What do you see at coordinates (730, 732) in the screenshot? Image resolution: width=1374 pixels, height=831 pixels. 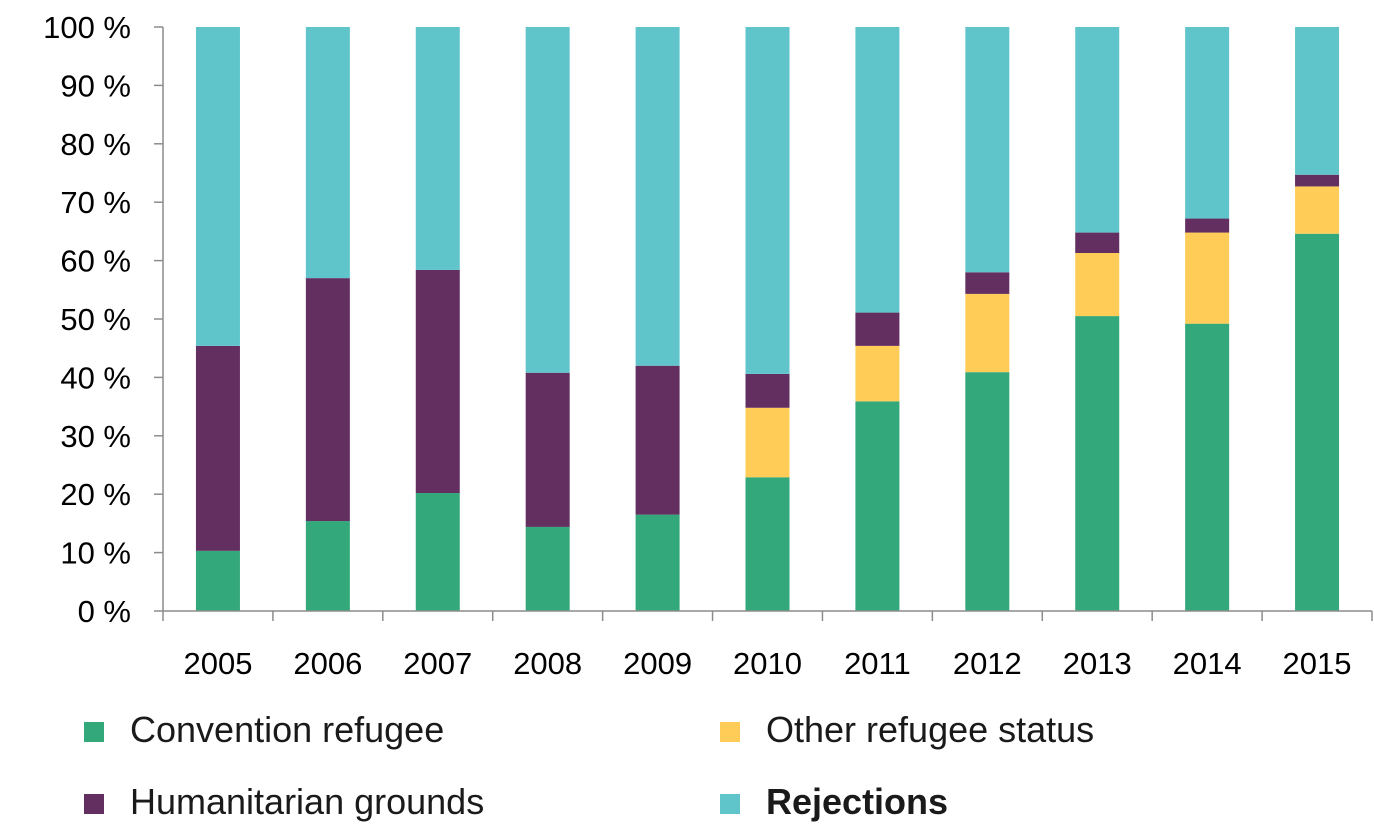 I see `legend-swatch-other-refugee-status` at bounding box center [730, 732].